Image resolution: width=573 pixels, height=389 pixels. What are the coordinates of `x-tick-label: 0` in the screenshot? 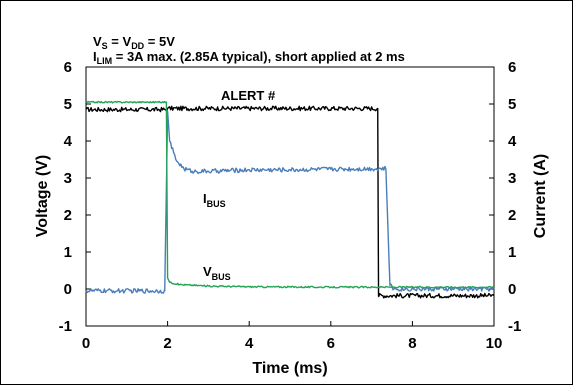 It's located at (86, 343).